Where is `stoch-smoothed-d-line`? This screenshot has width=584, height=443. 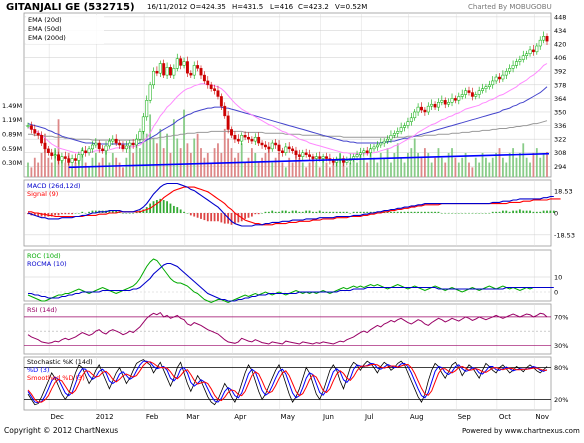
stoch-smoothed-d-line is located at coordinates (287, 382).